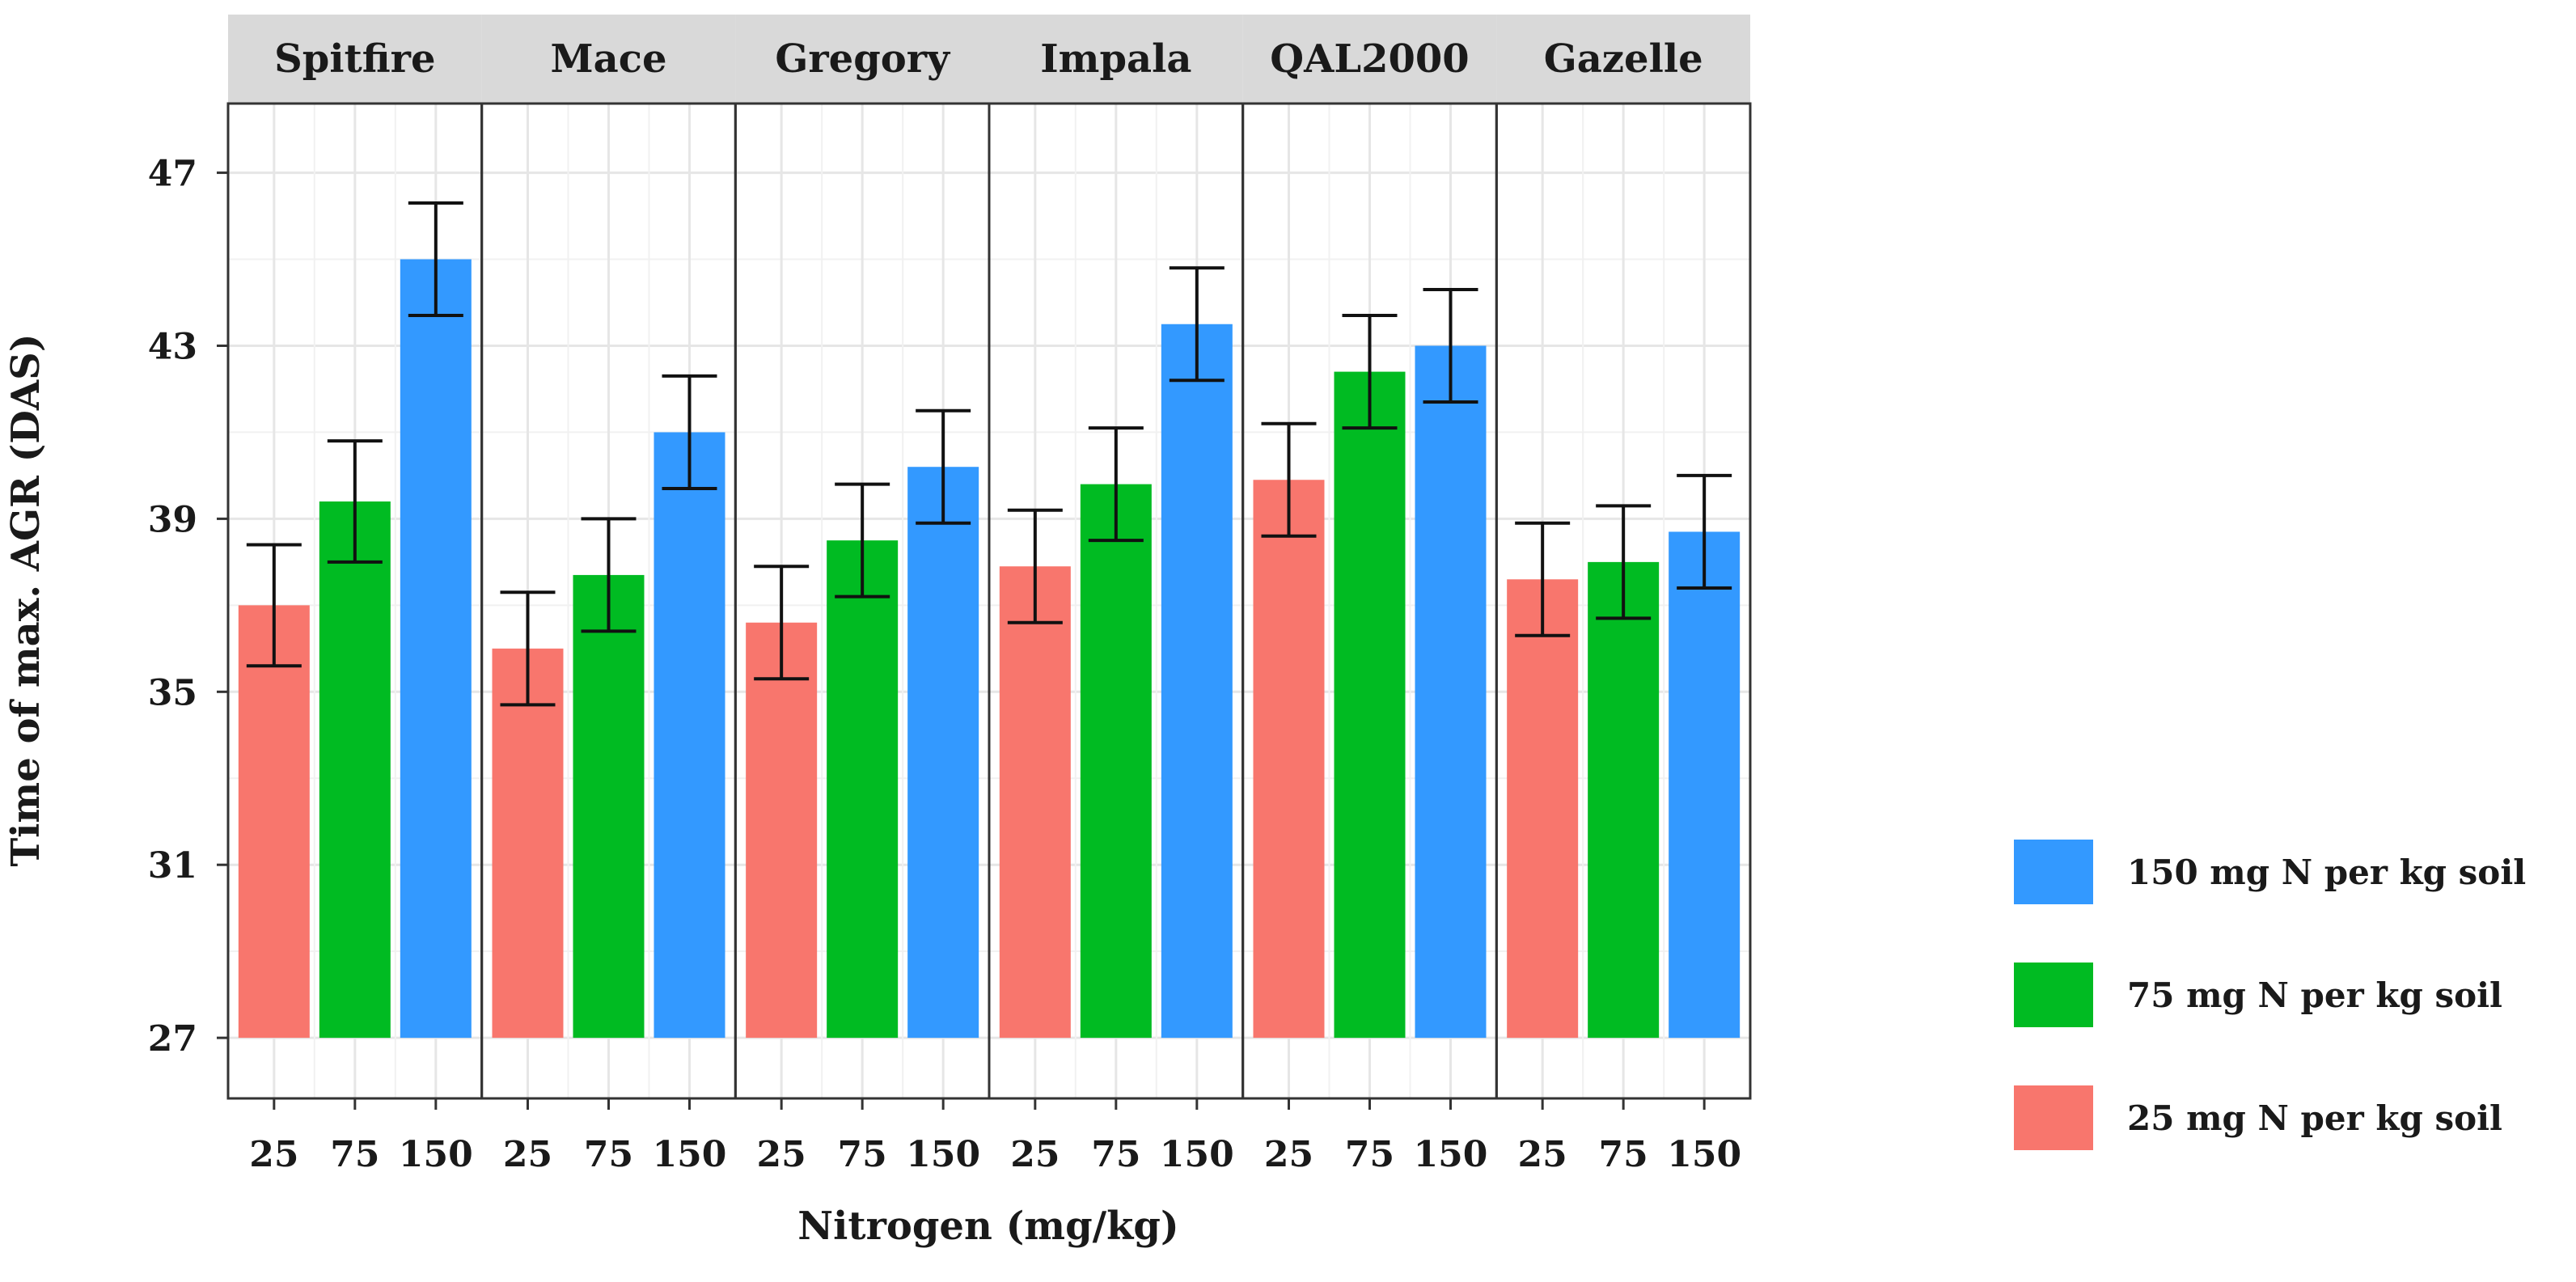 This screenshot has height=1282, width=2576. Describe the element at coordinates (173, 346) in the screenshot. I see `y-tick-label: 43` at that location.